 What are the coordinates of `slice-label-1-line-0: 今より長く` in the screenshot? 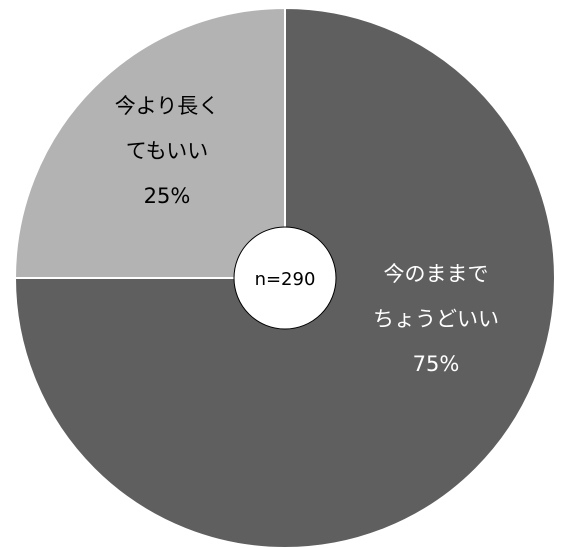 It's located at (167, 106).